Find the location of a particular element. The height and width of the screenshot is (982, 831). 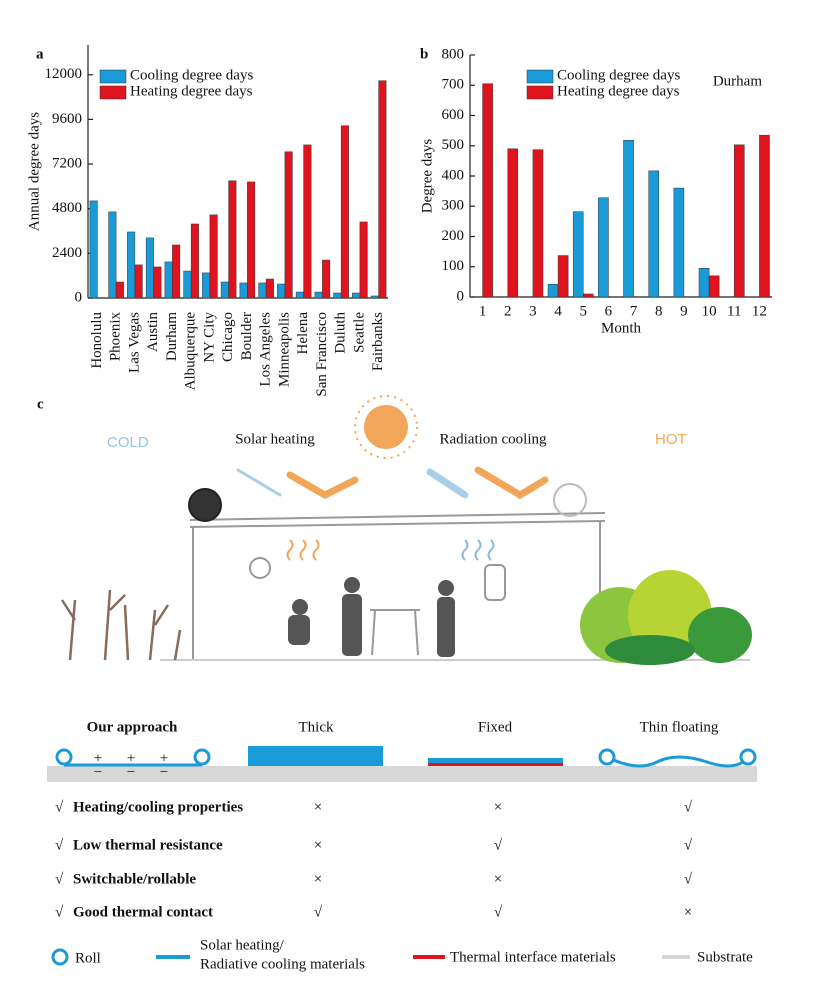

x-tick-label: Phoenix is located at coordinates (116, 337).